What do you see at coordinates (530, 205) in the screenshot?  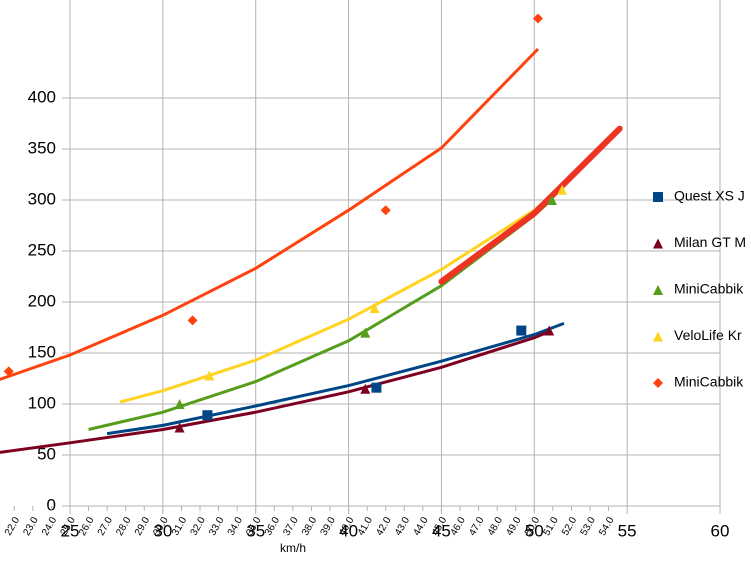 I see `highlight-line` at bounding box center [530, 205].